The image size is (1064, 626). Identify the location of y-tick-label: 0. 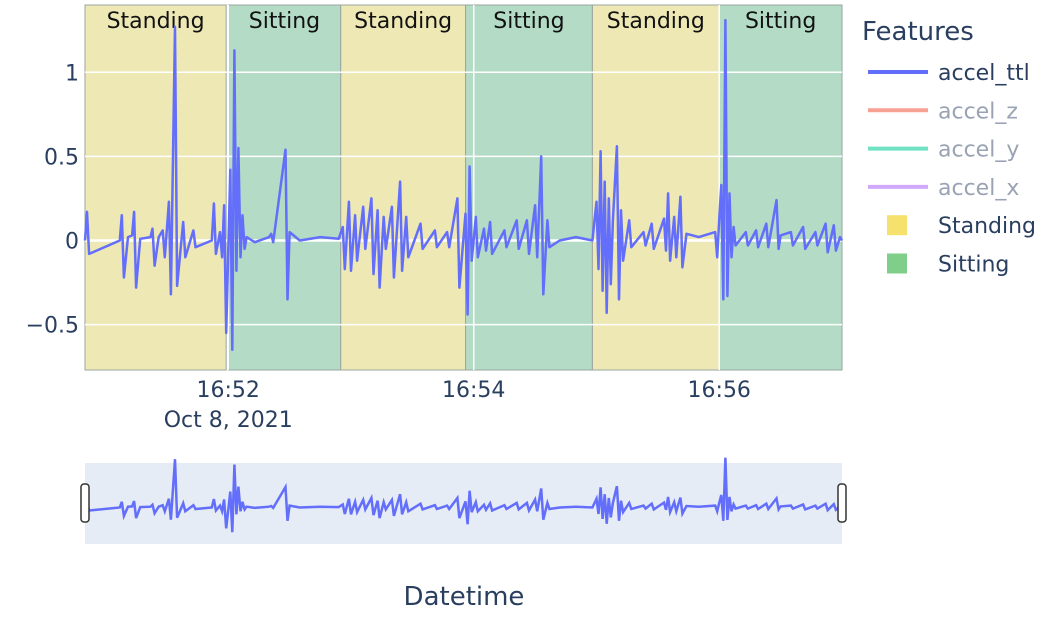
(72, 241).